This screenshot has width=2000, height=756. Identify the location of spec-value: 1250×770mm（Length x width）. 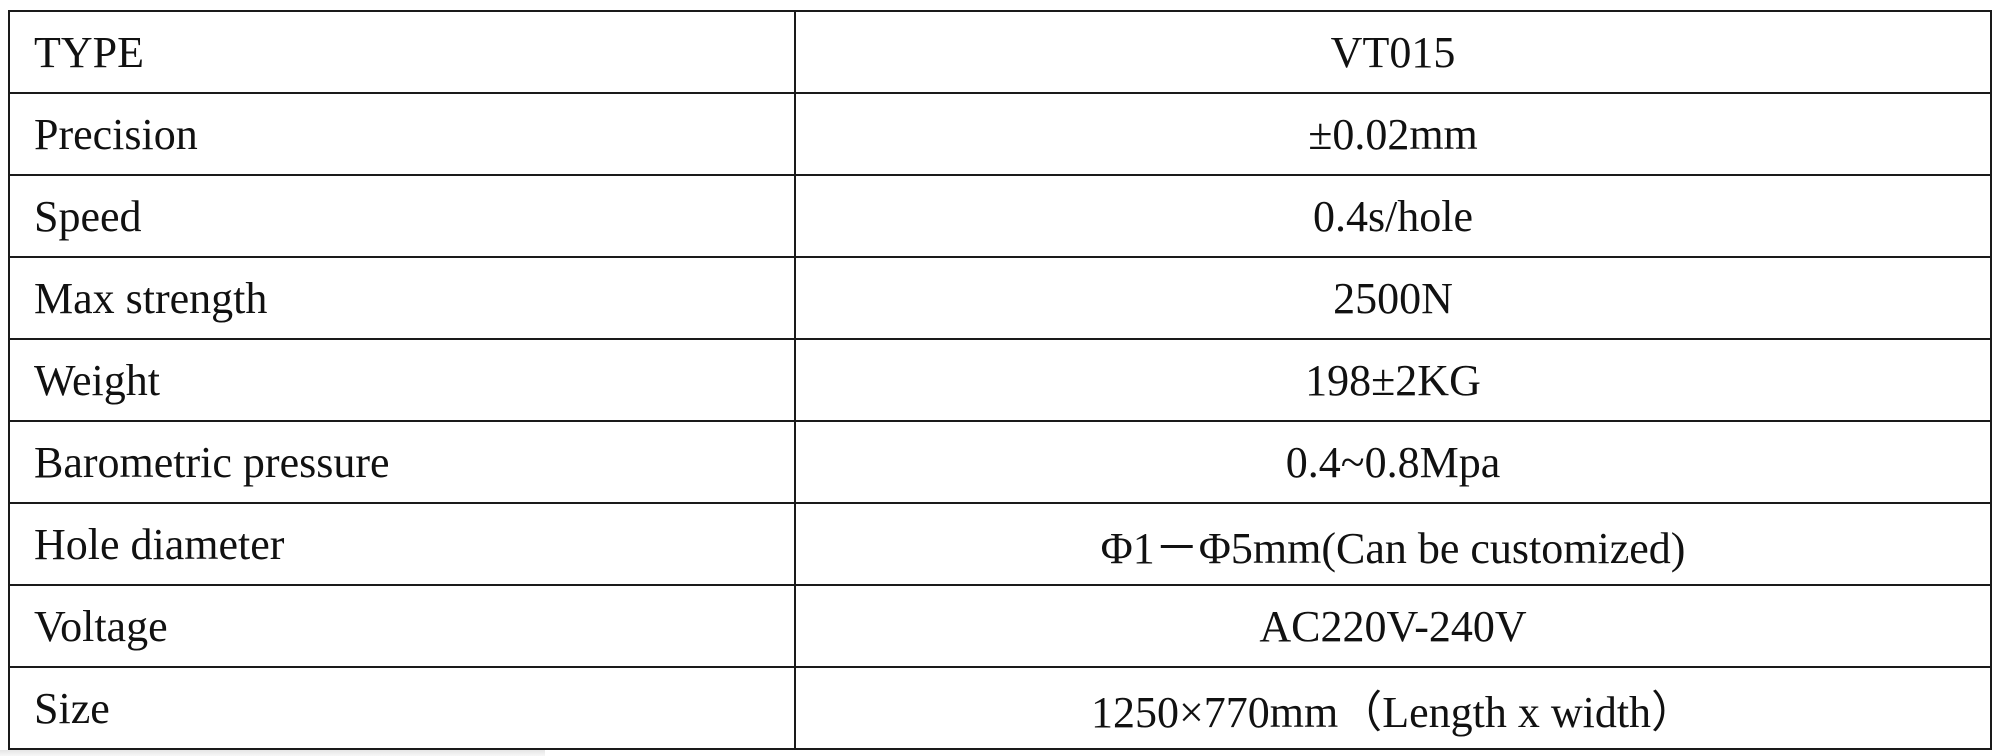
(1393, 708).